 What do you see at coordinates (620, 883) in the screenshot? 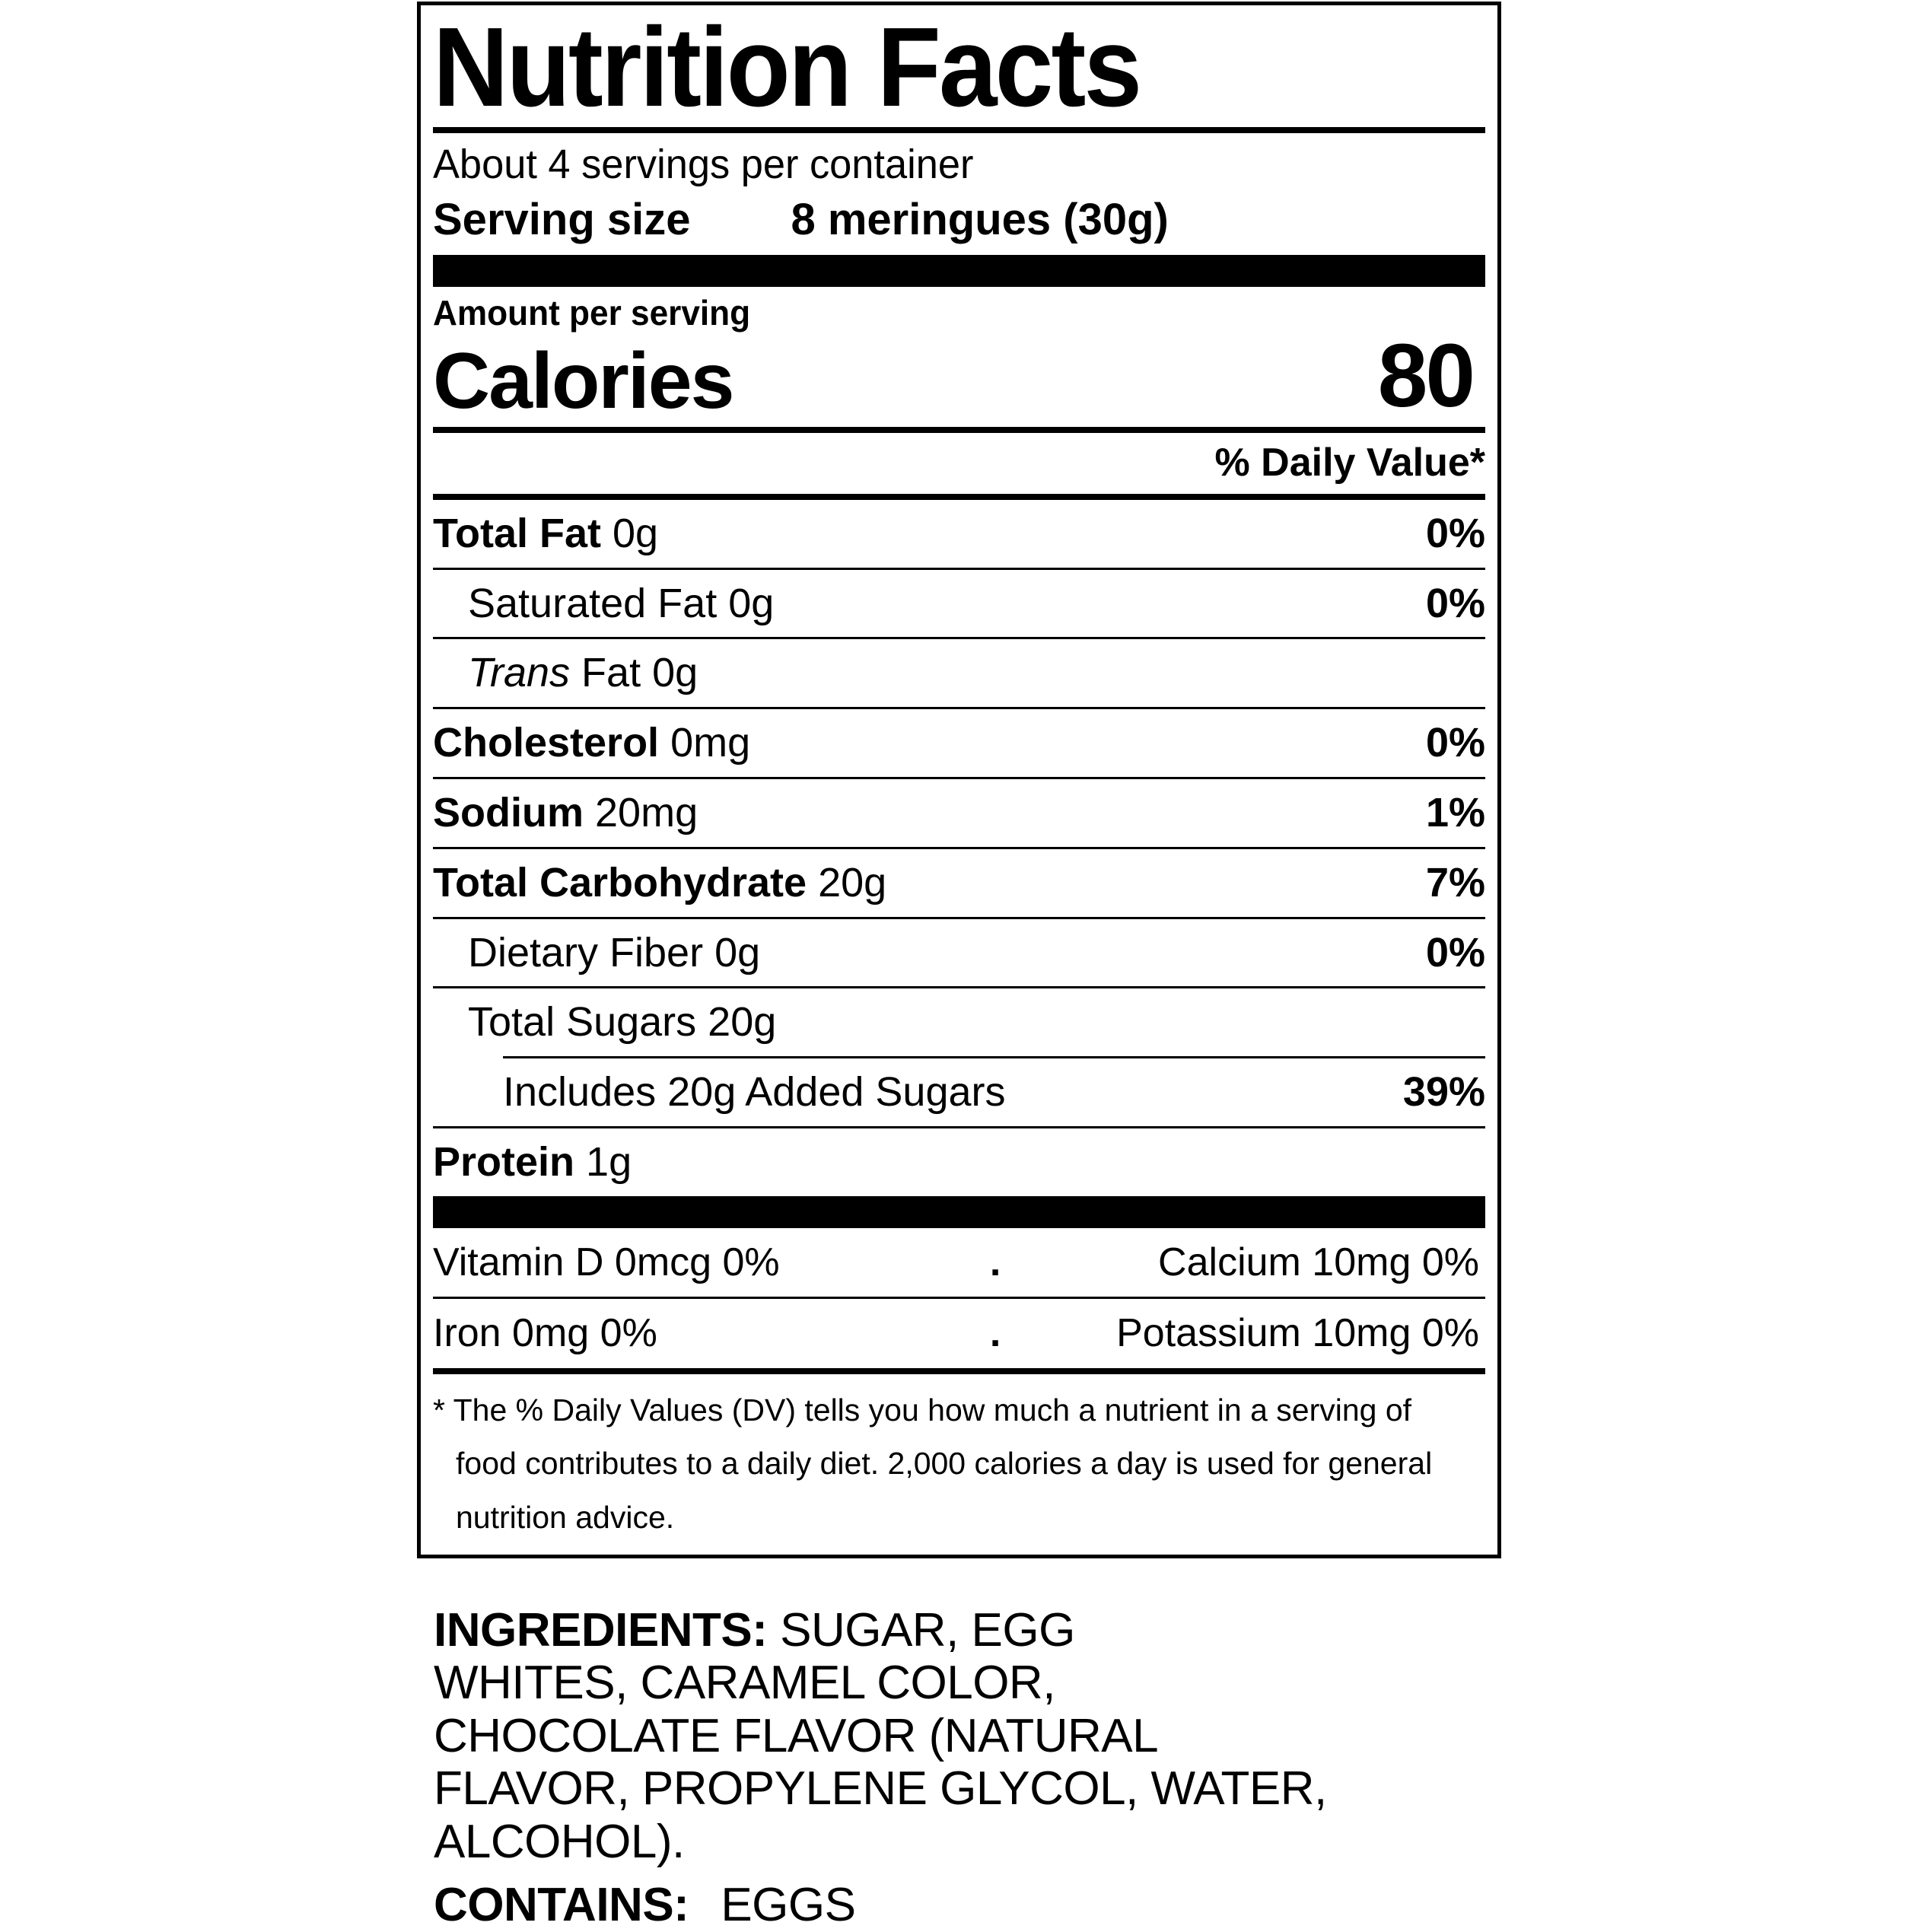
I see `row-total-carbohydrate-name: Total Carbohydrate` at bounding box center [620, 883].